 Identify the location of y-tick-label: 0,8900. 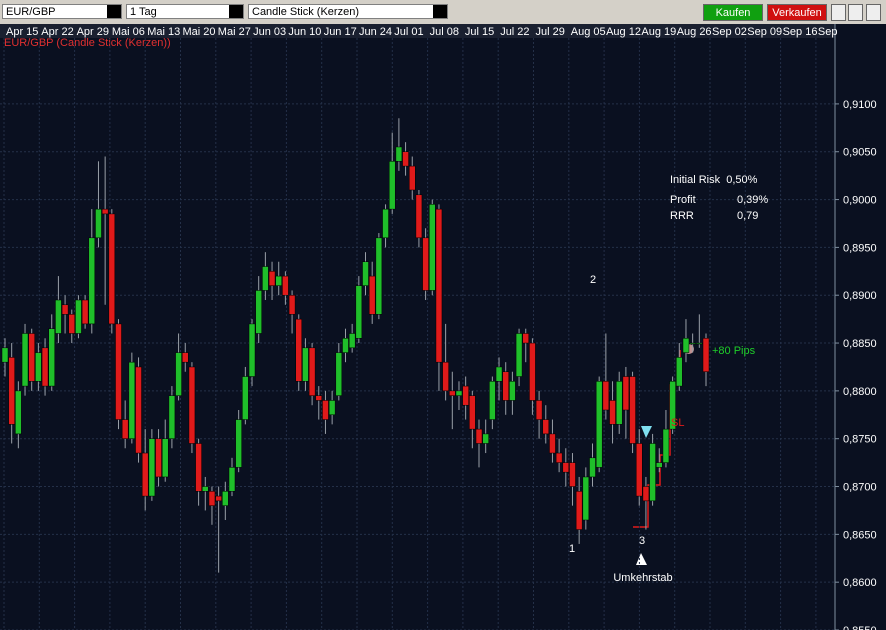
(860, 296).